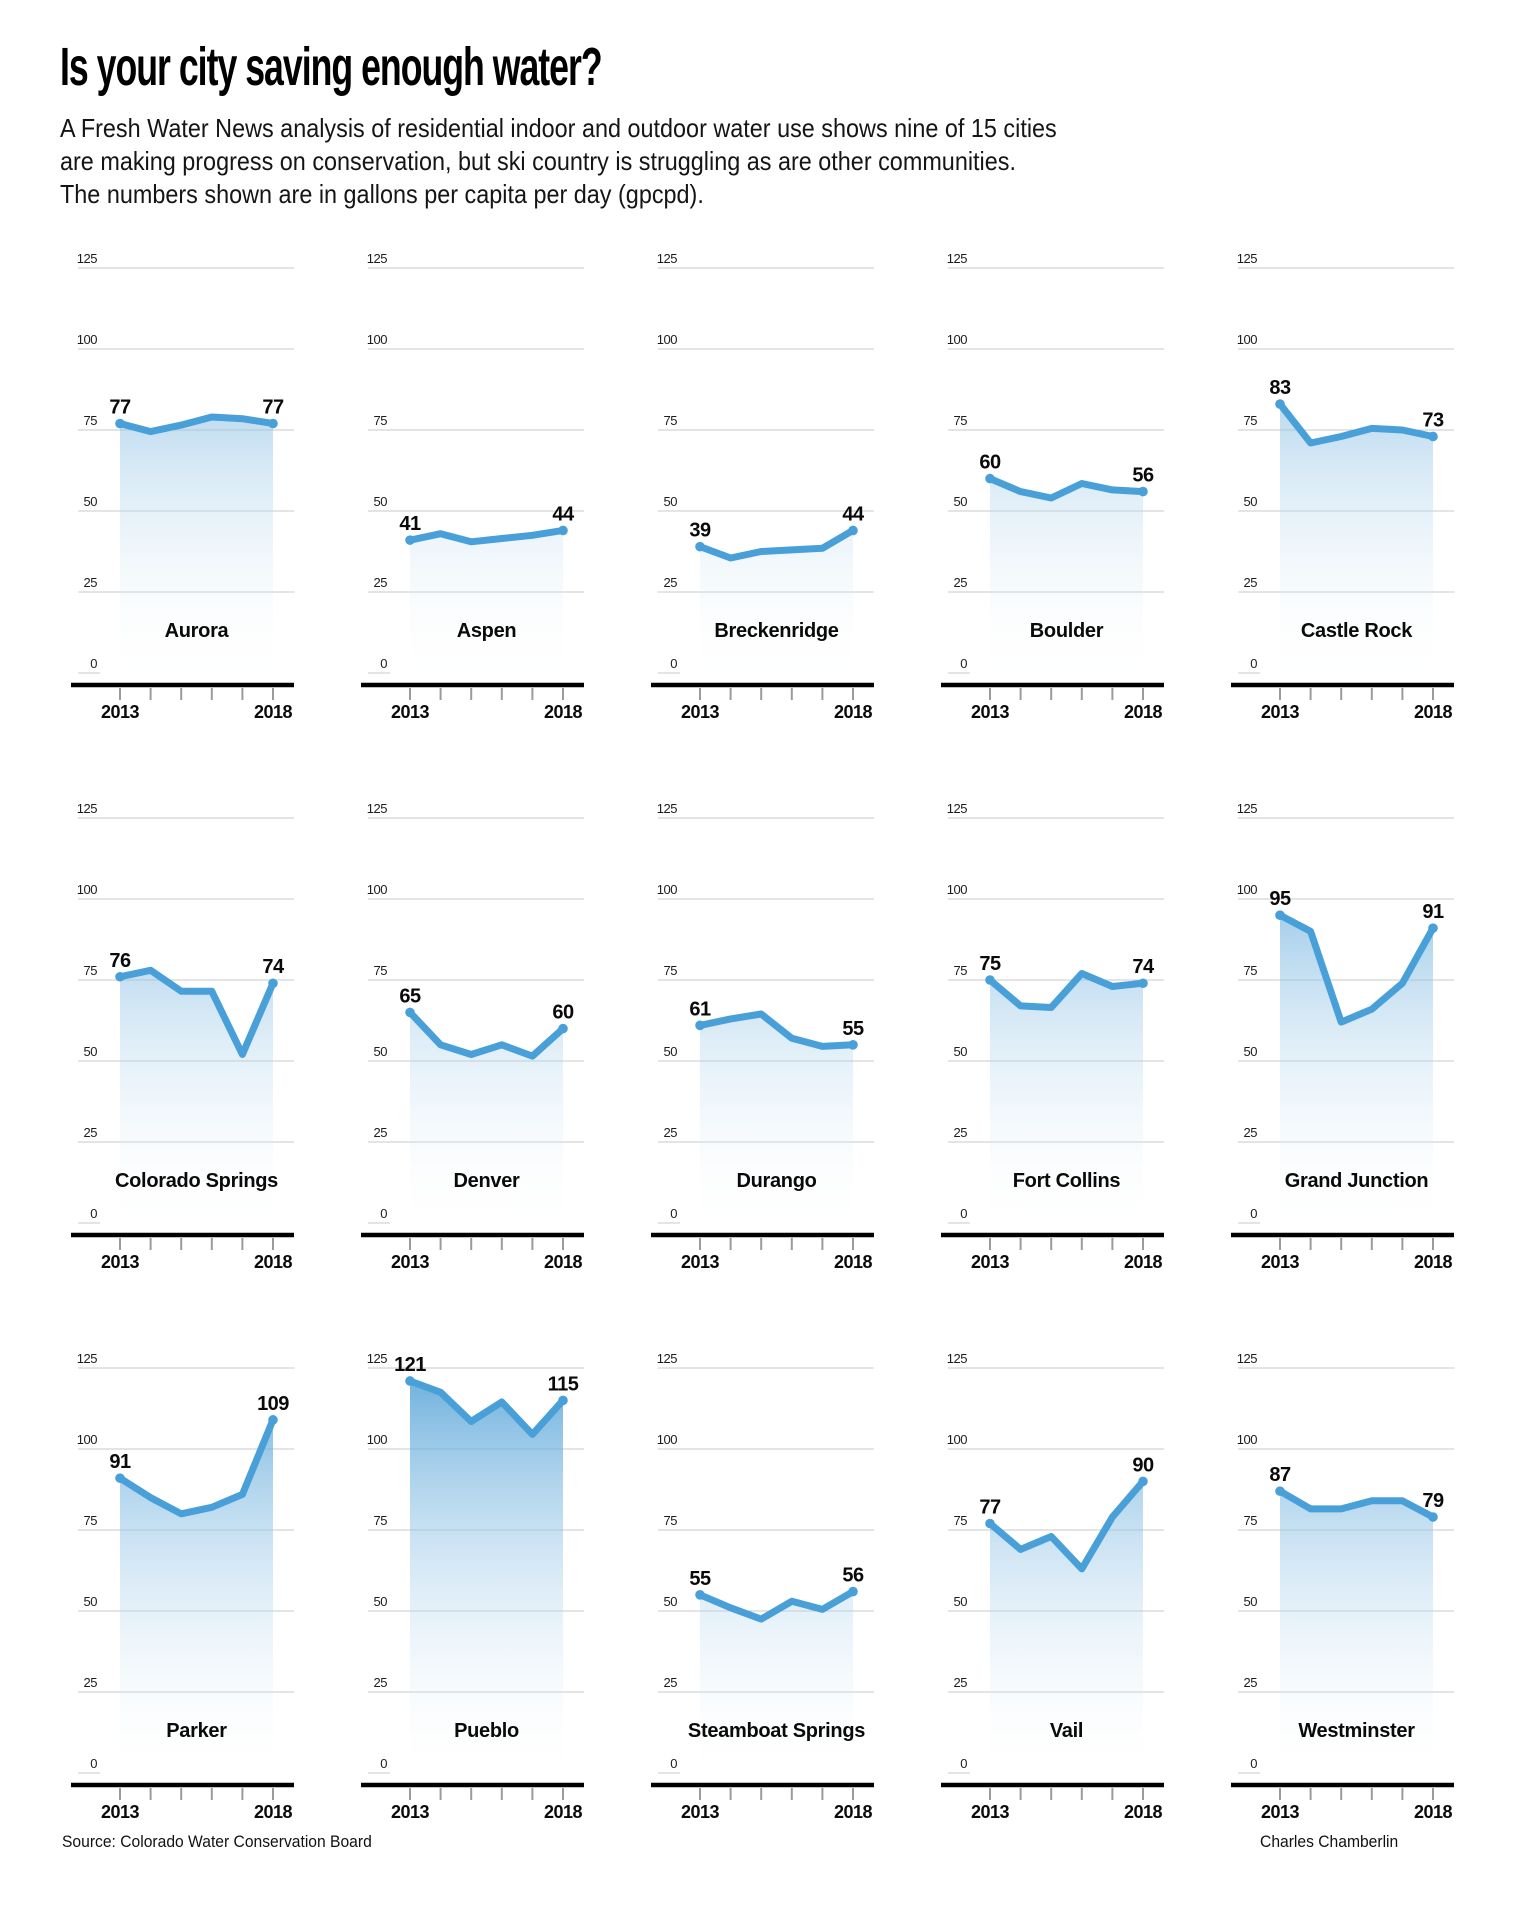 This screenshot has width=1518, height=1908. I want to click on start-value-label: 61, so click(700, 1009).